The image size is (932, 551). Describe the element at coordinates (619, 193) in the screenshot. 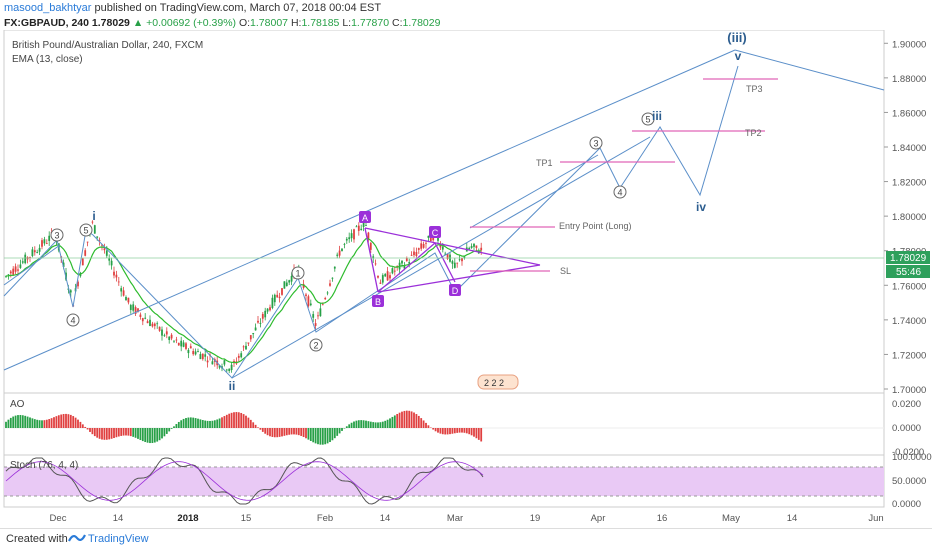

I see `wave-label-12: 4` at that location.